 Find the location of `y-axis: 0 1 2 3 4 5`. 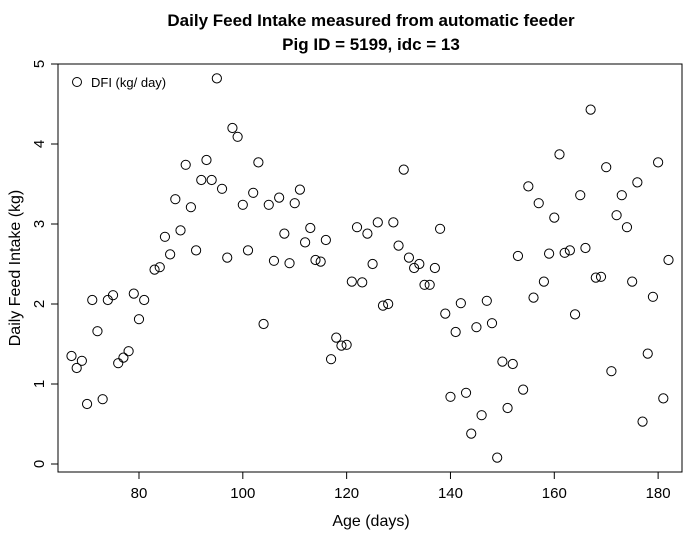

y-axis: 0 1 2 3 4 5 is located at coordinates (44, 264).